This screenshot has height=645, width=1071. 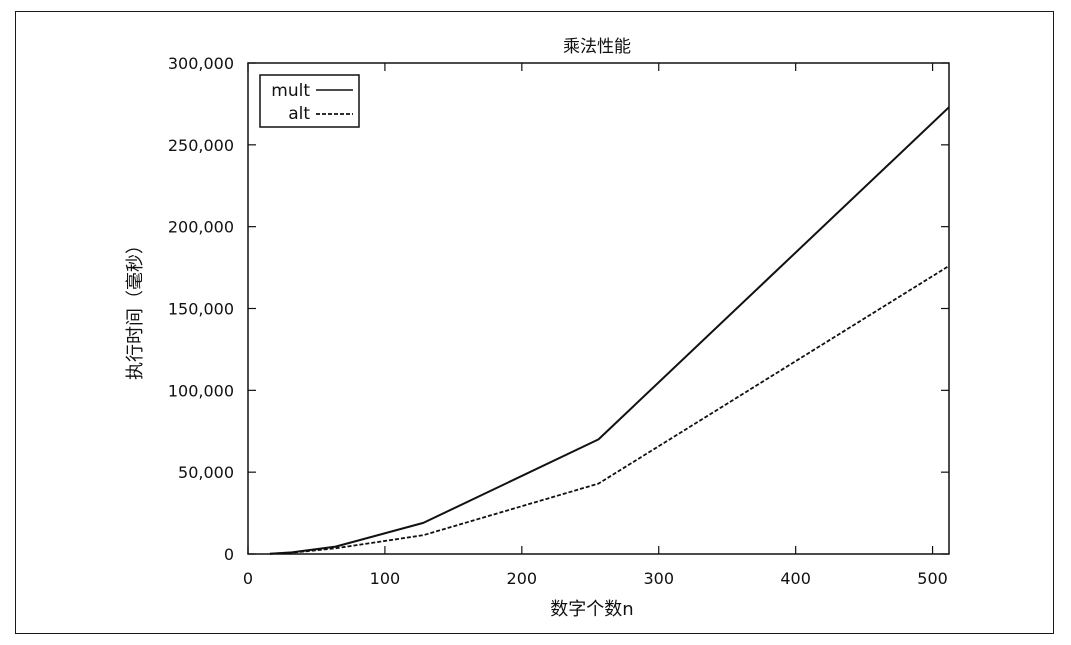 What do you see at coordinates (299, 114) in the screenshot?
I see `legend-label-alt: alt` at bounding box center [299, 114].